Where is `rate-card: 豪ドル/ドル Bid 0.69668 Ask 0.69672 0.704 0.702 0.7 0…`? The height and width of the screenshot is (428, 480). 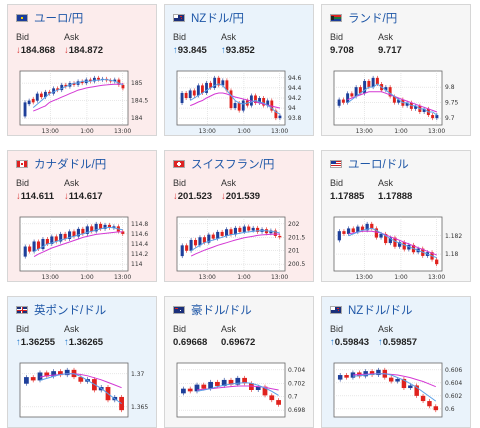 rate-card: 豪ドル/ドル Bid 0.69668 Ask 0.69672 0.704 0.702 0.7 0… is located at coordinates (239, 362).